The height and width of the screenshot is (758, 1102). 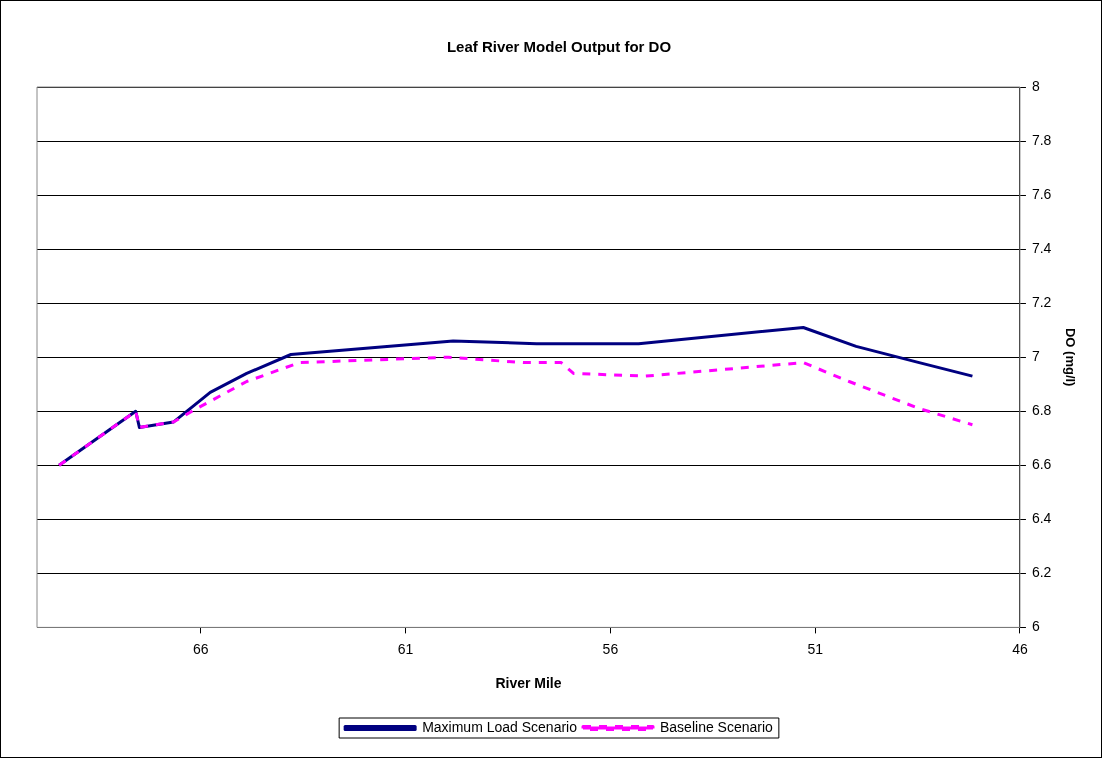 What do you see at coordinates (201, 648) in the screenshot?
I see `x-tick-label: 66` at bounding box center [201, 648].